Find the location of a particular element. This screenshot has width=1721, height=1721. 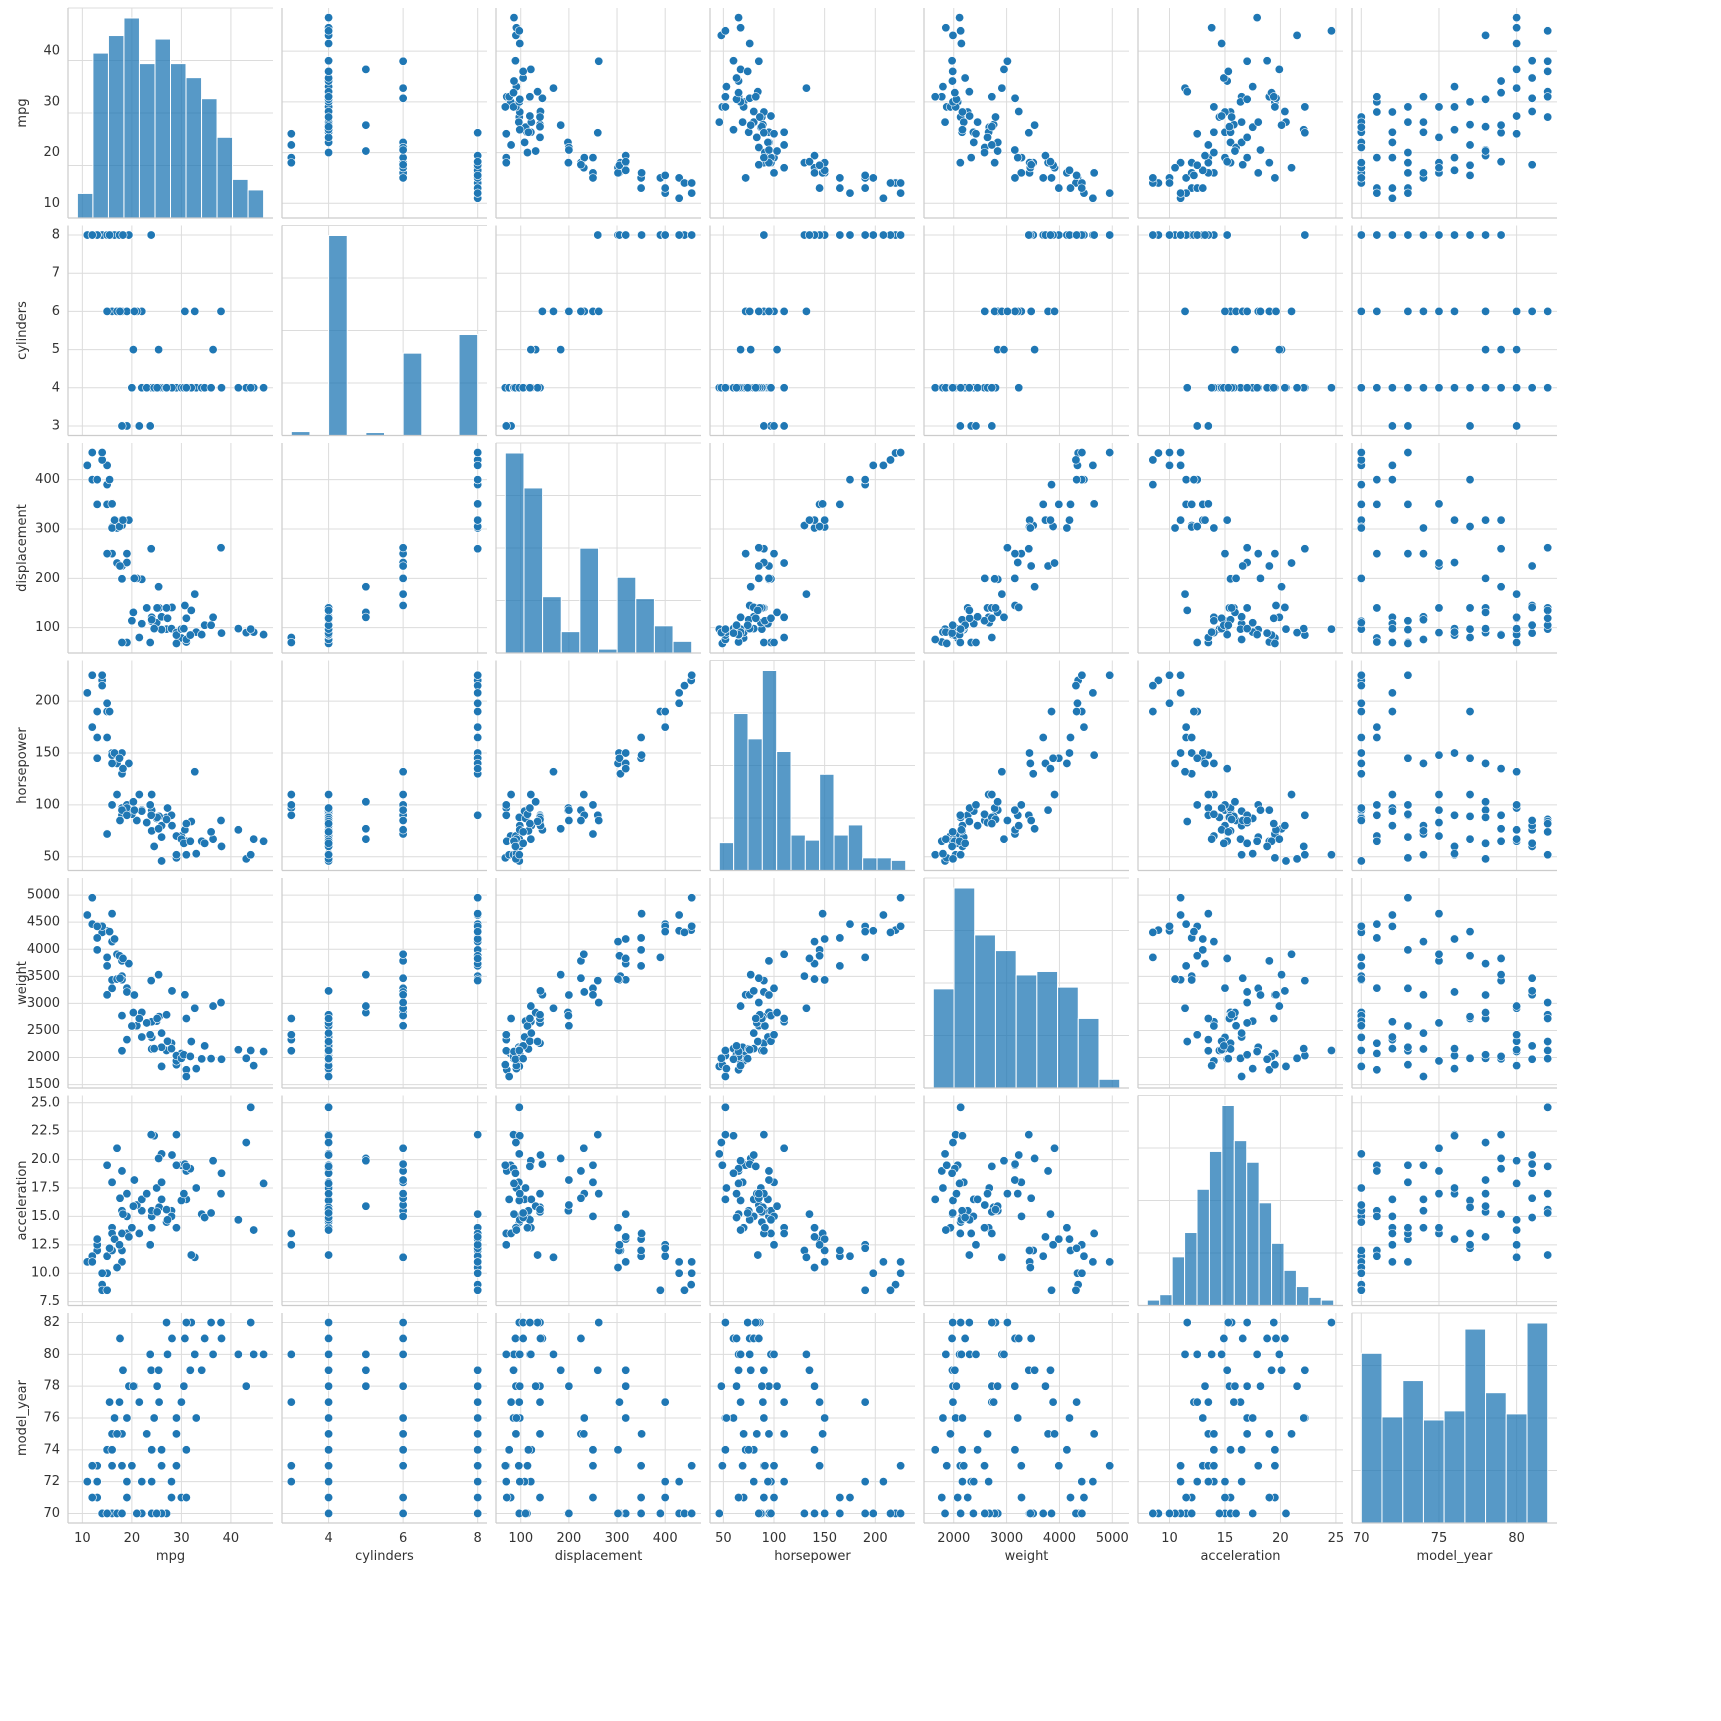

x-tick-label: 8 is located at coordinates (478, 1538).